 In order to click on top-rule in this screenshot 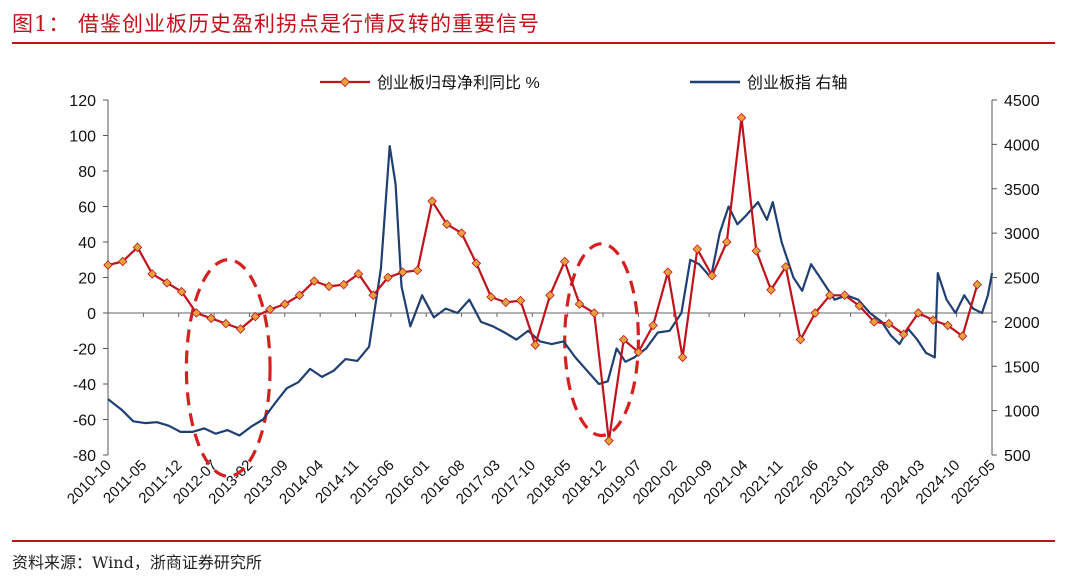, I will do `click(533, 43)`.